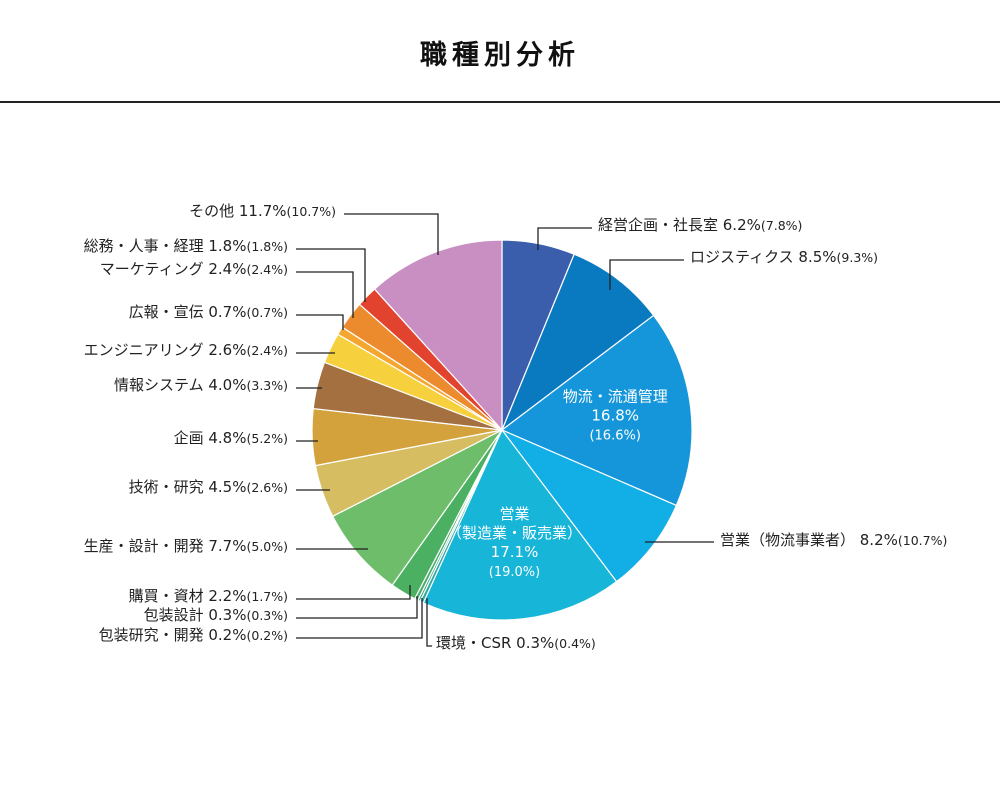 This screenshot has width=1000, height=796. What do you see at coordinates (262, 211) in the screenshot?
I see `slice-label: その他 11.7%(10.7%)` at bounding box center [262, 211].